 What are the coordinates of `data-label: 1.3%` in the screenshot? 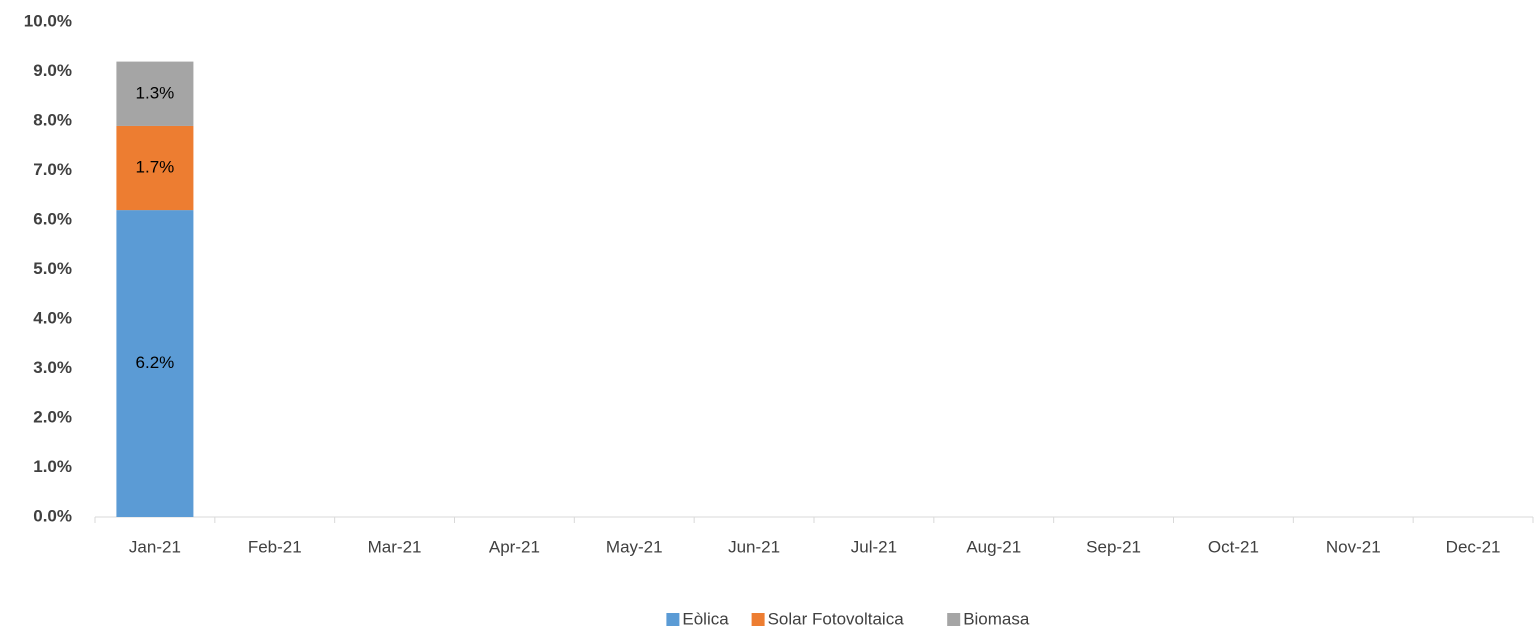 It's located at (155, 92).